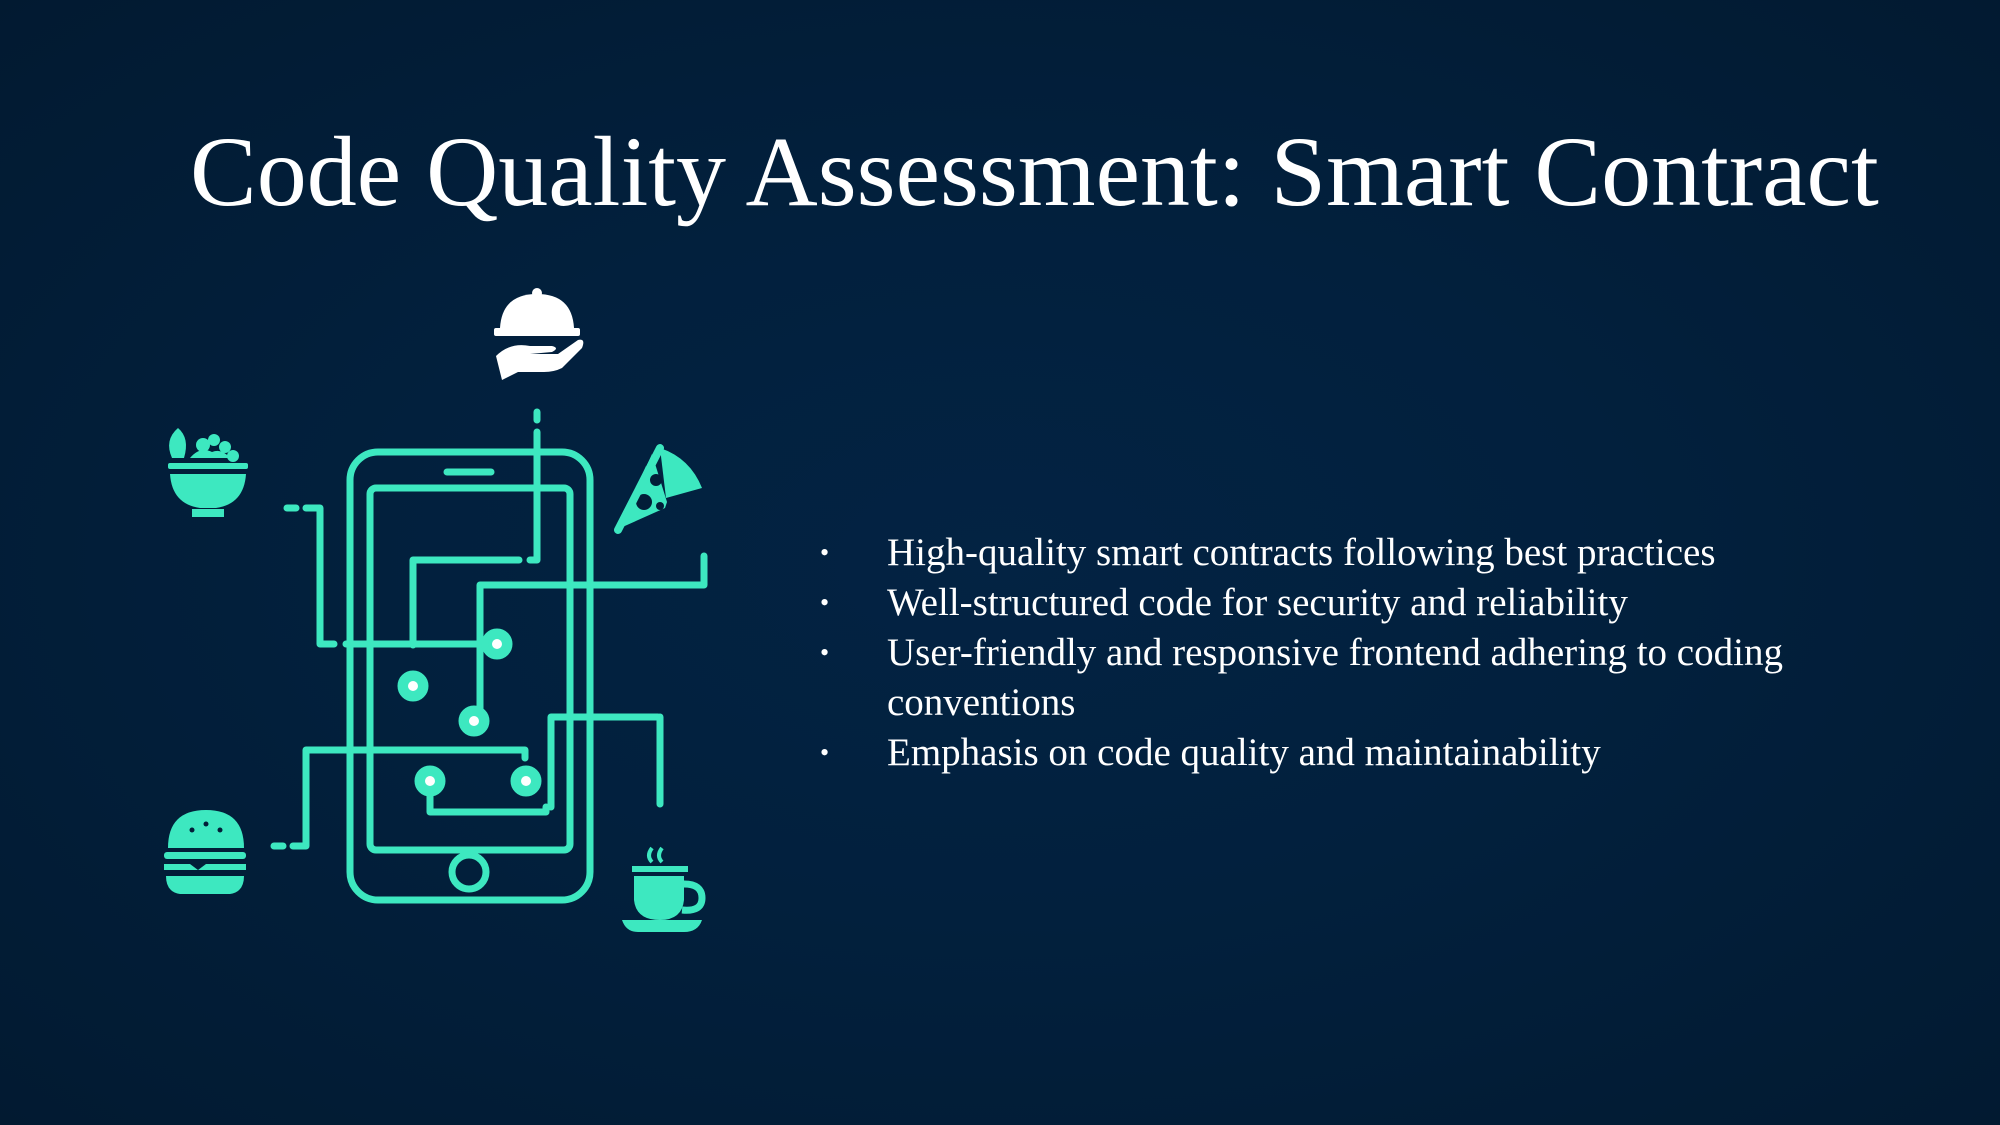  I want to click on salad-bowl-icon, so click(208, 472).